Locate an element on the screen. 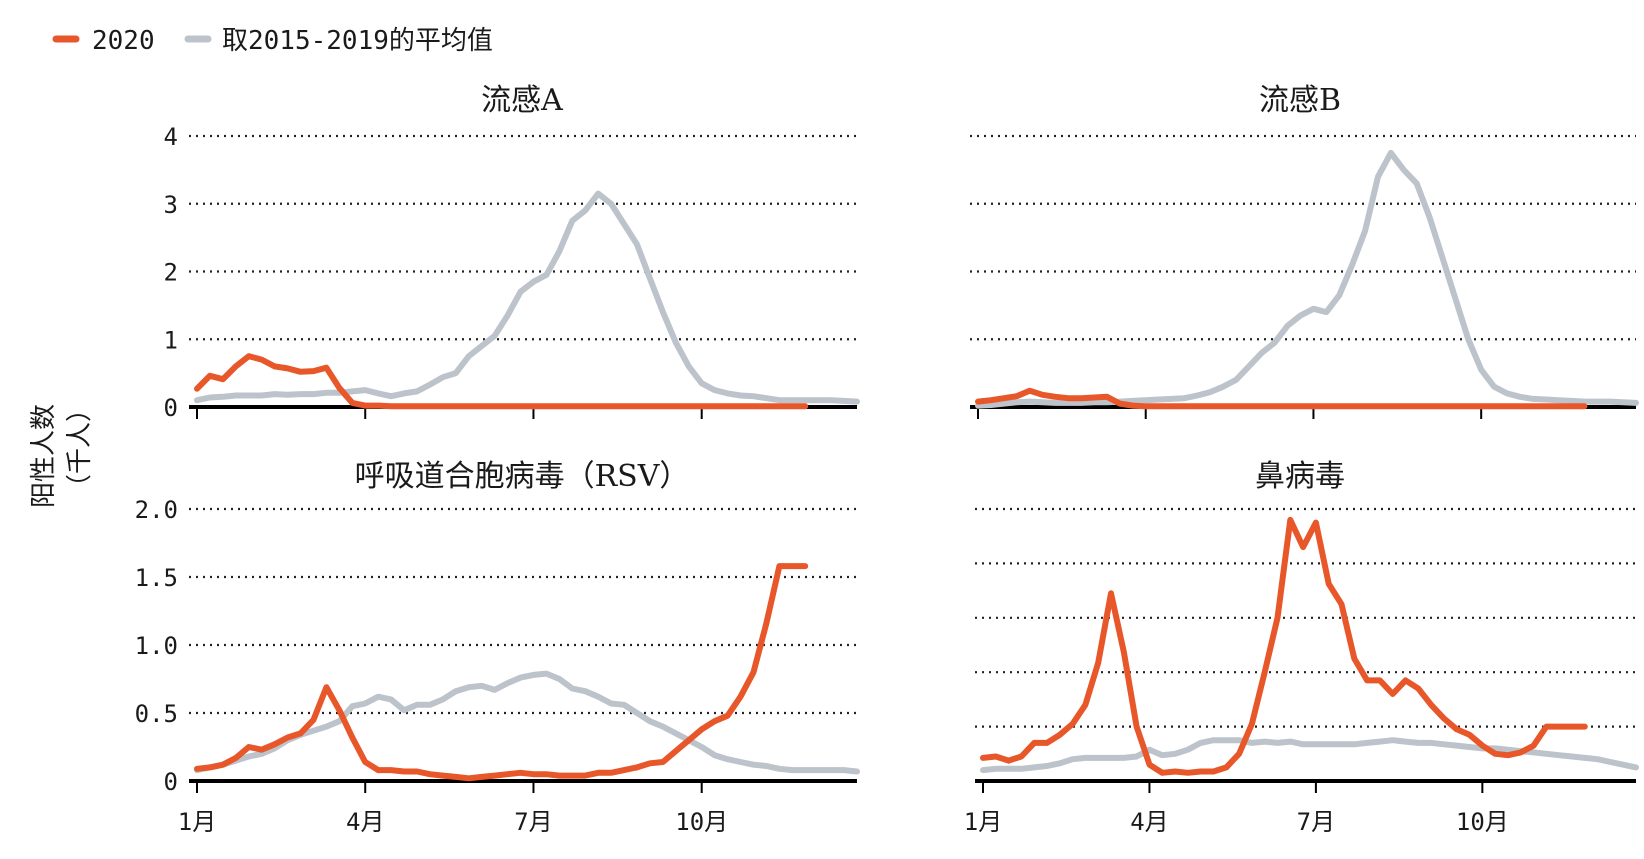 This screenshot has height=859, width=1644. y-tick-label: 1.0 is located at coordinates (156, 646).